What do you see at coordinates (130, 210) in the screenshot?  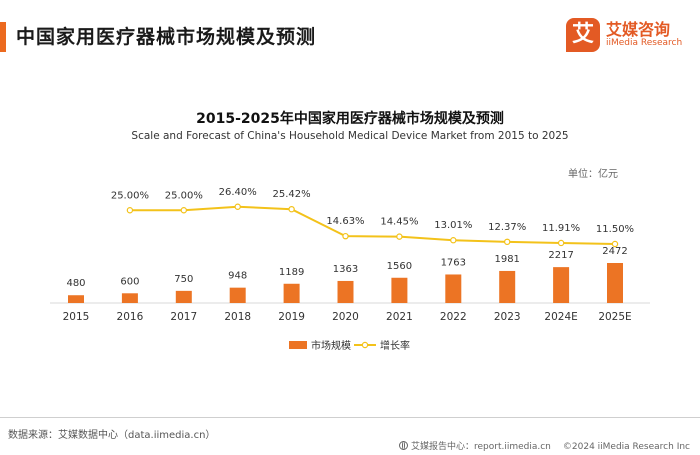 I see `growth-point-2016` at bounding box center [130, 210].